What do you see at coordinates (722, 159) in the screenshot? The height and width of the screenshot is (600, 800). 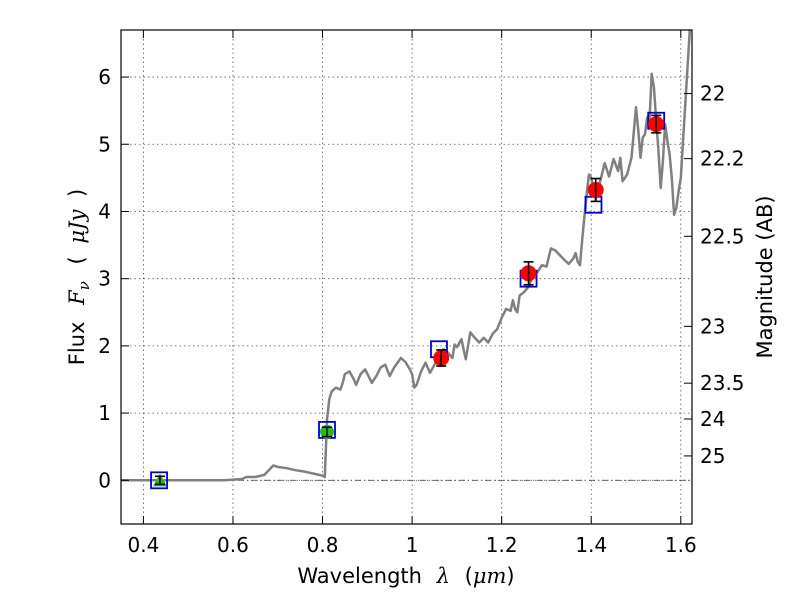 I see `y2-tick-label: 22.2` at bounding box center [722, 159].